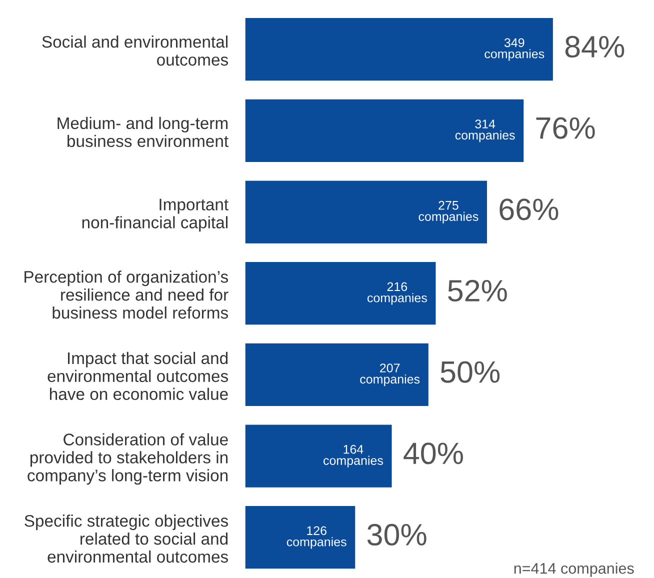 The image size is (654, 578). What do you see at coordinates (485, 131) in the screenshot?
I see `annotation: 314 companies` at bounding box center [485, 131].